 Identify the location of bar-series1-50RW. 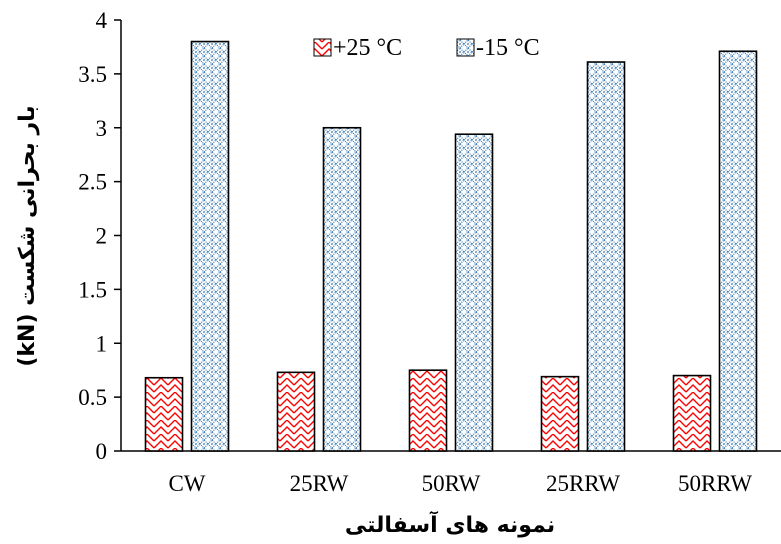
(428, 410).